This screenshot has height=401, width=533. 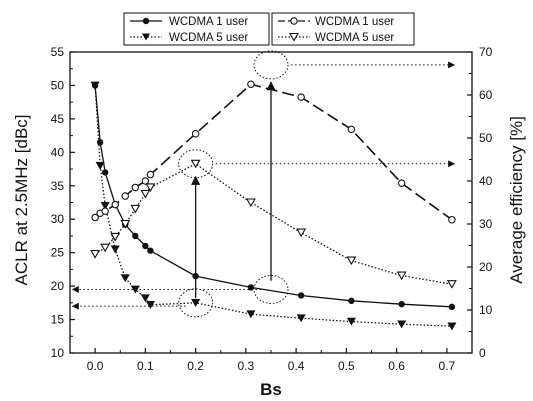 I want to click on y-left-tick-label: 50, so click(x=58, y=85).